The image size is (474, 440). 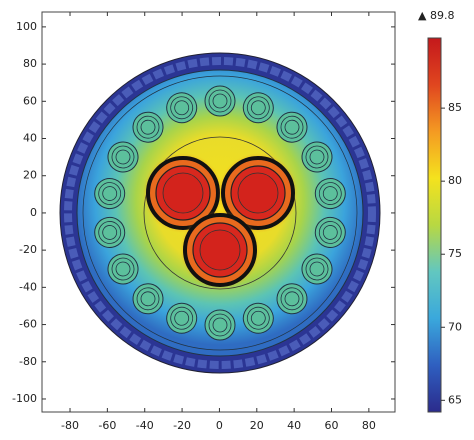 What do you see at coordinates (369, 425) in the screenshot?
I see `x-tick-label: 80` at bounding box center [369, 425].